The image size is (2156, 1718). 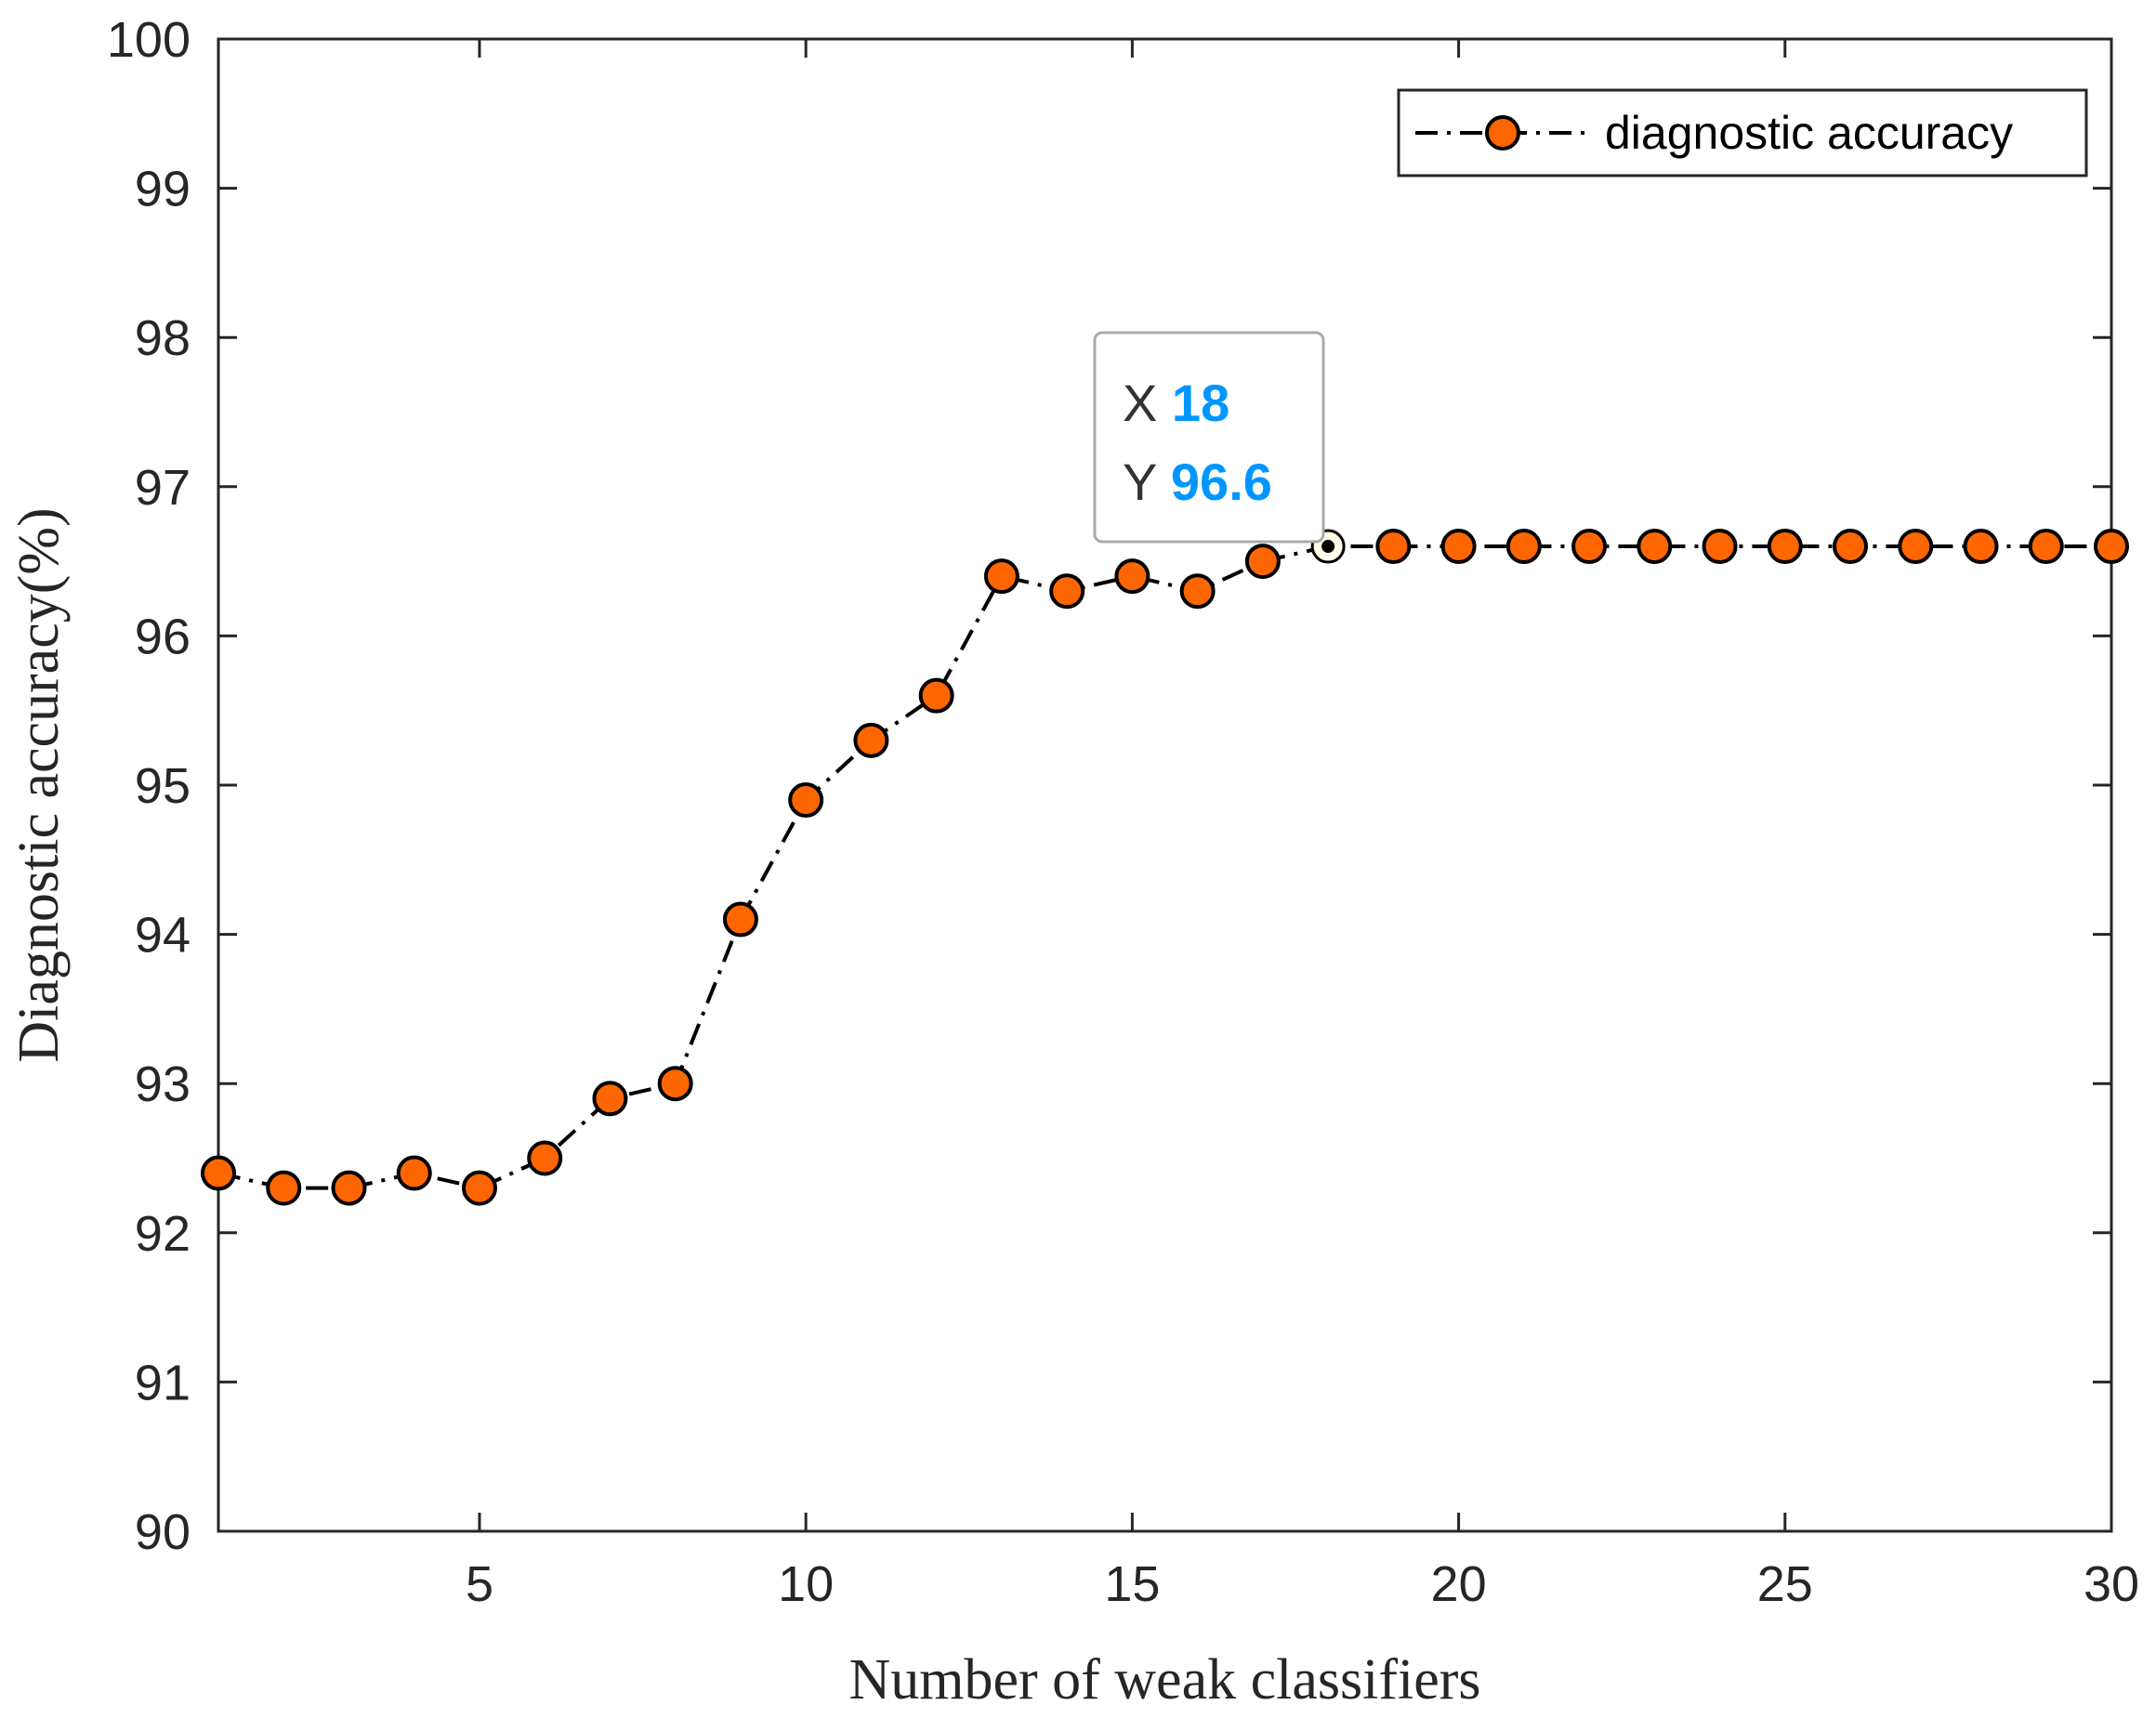 I want to click on data-point-selected-dot, so click(x=1328, y=547).